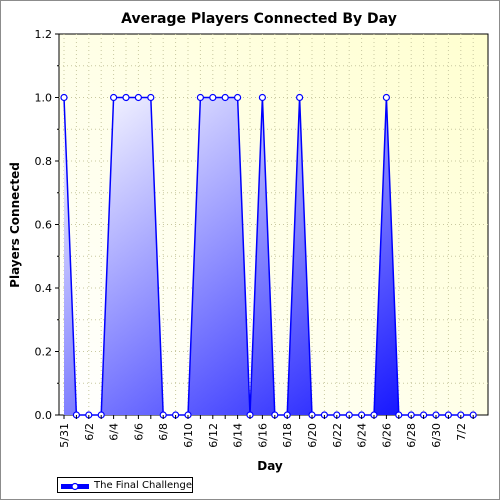 Image resolution: width=500 pixels, height=500 pixels. Describe the element at coordinates (386, 435) in the screenshot. I see `x-tick-label: 6/26` at that location.